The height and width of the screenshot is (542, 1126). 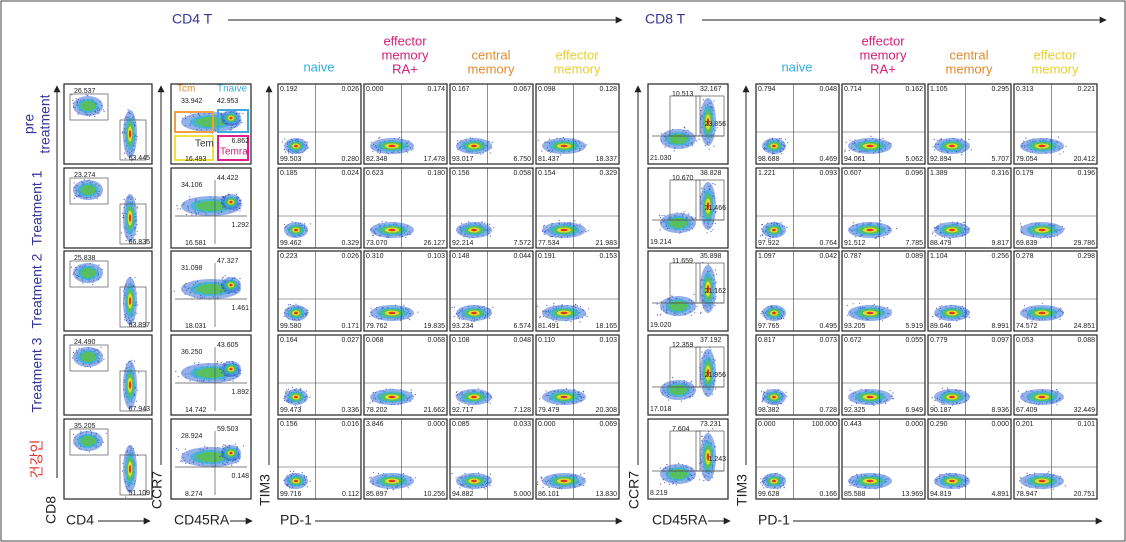 I want to click on gate-value: 23.274, so click(x=85, y=175).